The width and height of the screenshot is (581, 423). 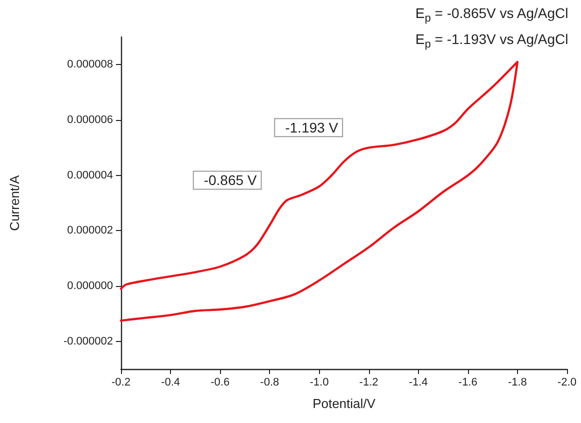 I want to click on x-tick-label: -1.6, so click(x=468, y=382).